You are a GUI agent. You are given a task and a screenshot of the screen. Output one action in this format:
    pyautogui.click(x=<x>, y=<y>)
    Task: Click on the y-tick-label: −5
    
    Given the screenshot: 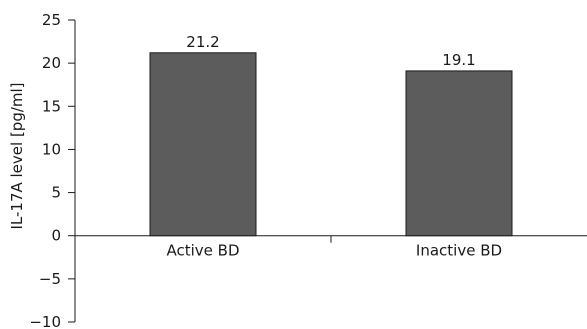 What is the action you would take?
    pyautogui.click(x=50, y=279)
    